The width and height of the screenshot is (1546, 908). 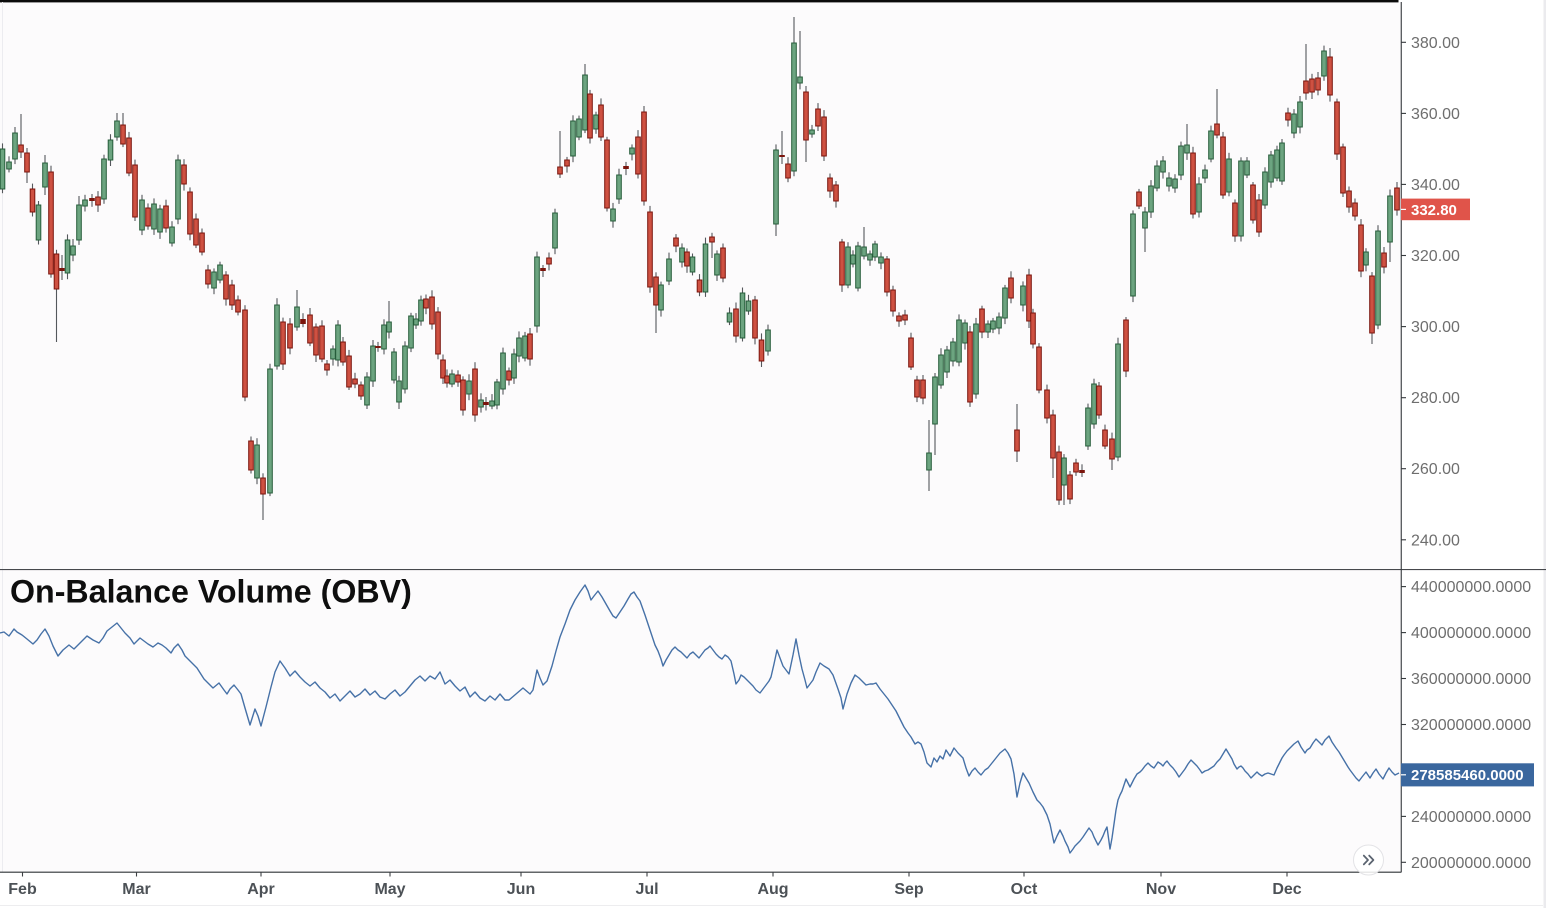 What do you see at coordinates (1286, 889) in the screenshot?
I see `svg-text: Dec` at bounding box center [1286, 889].